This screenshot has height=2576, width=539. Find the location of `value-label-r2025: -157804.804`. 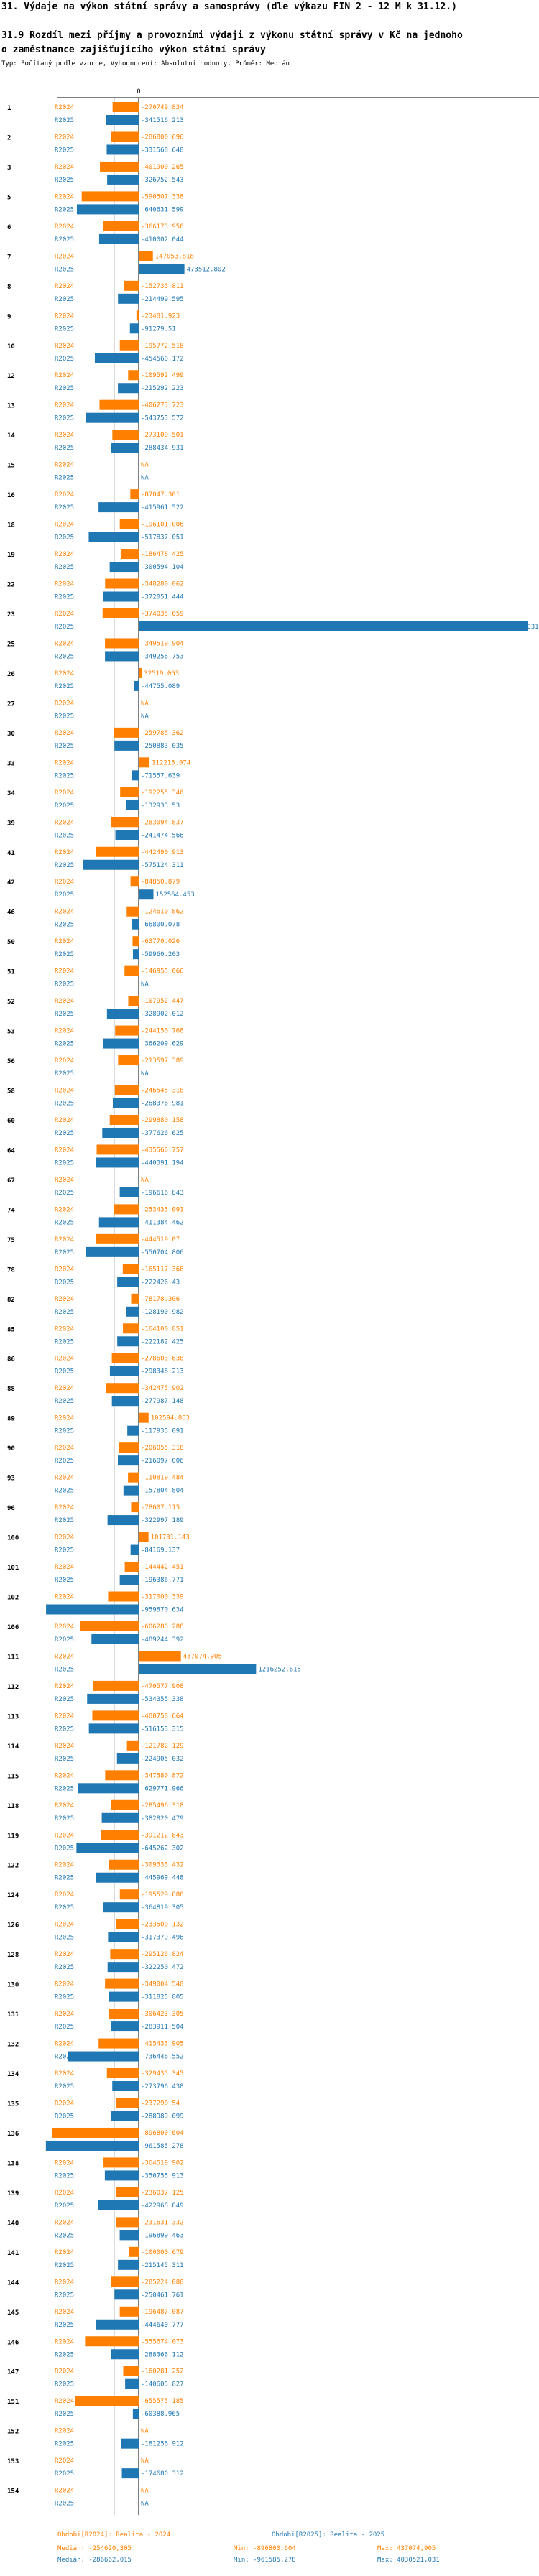

value-label-r2025: -157804.804 is located at coordinates (162, 1491).